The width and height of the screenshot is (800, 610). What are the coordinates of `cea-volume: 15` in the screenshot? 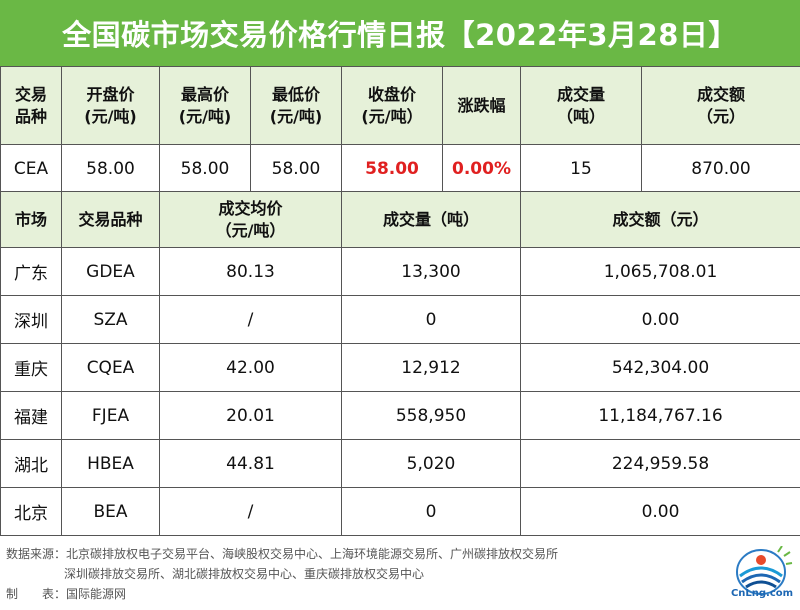 It's located at (581, 168).